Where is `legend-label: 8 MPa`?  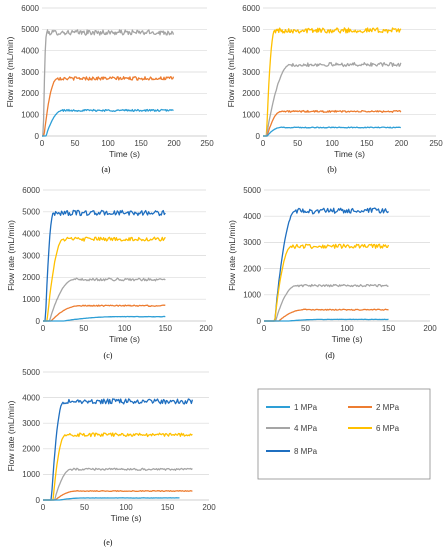
legend-label: 8 MPa is located at coordinates (306, 451).